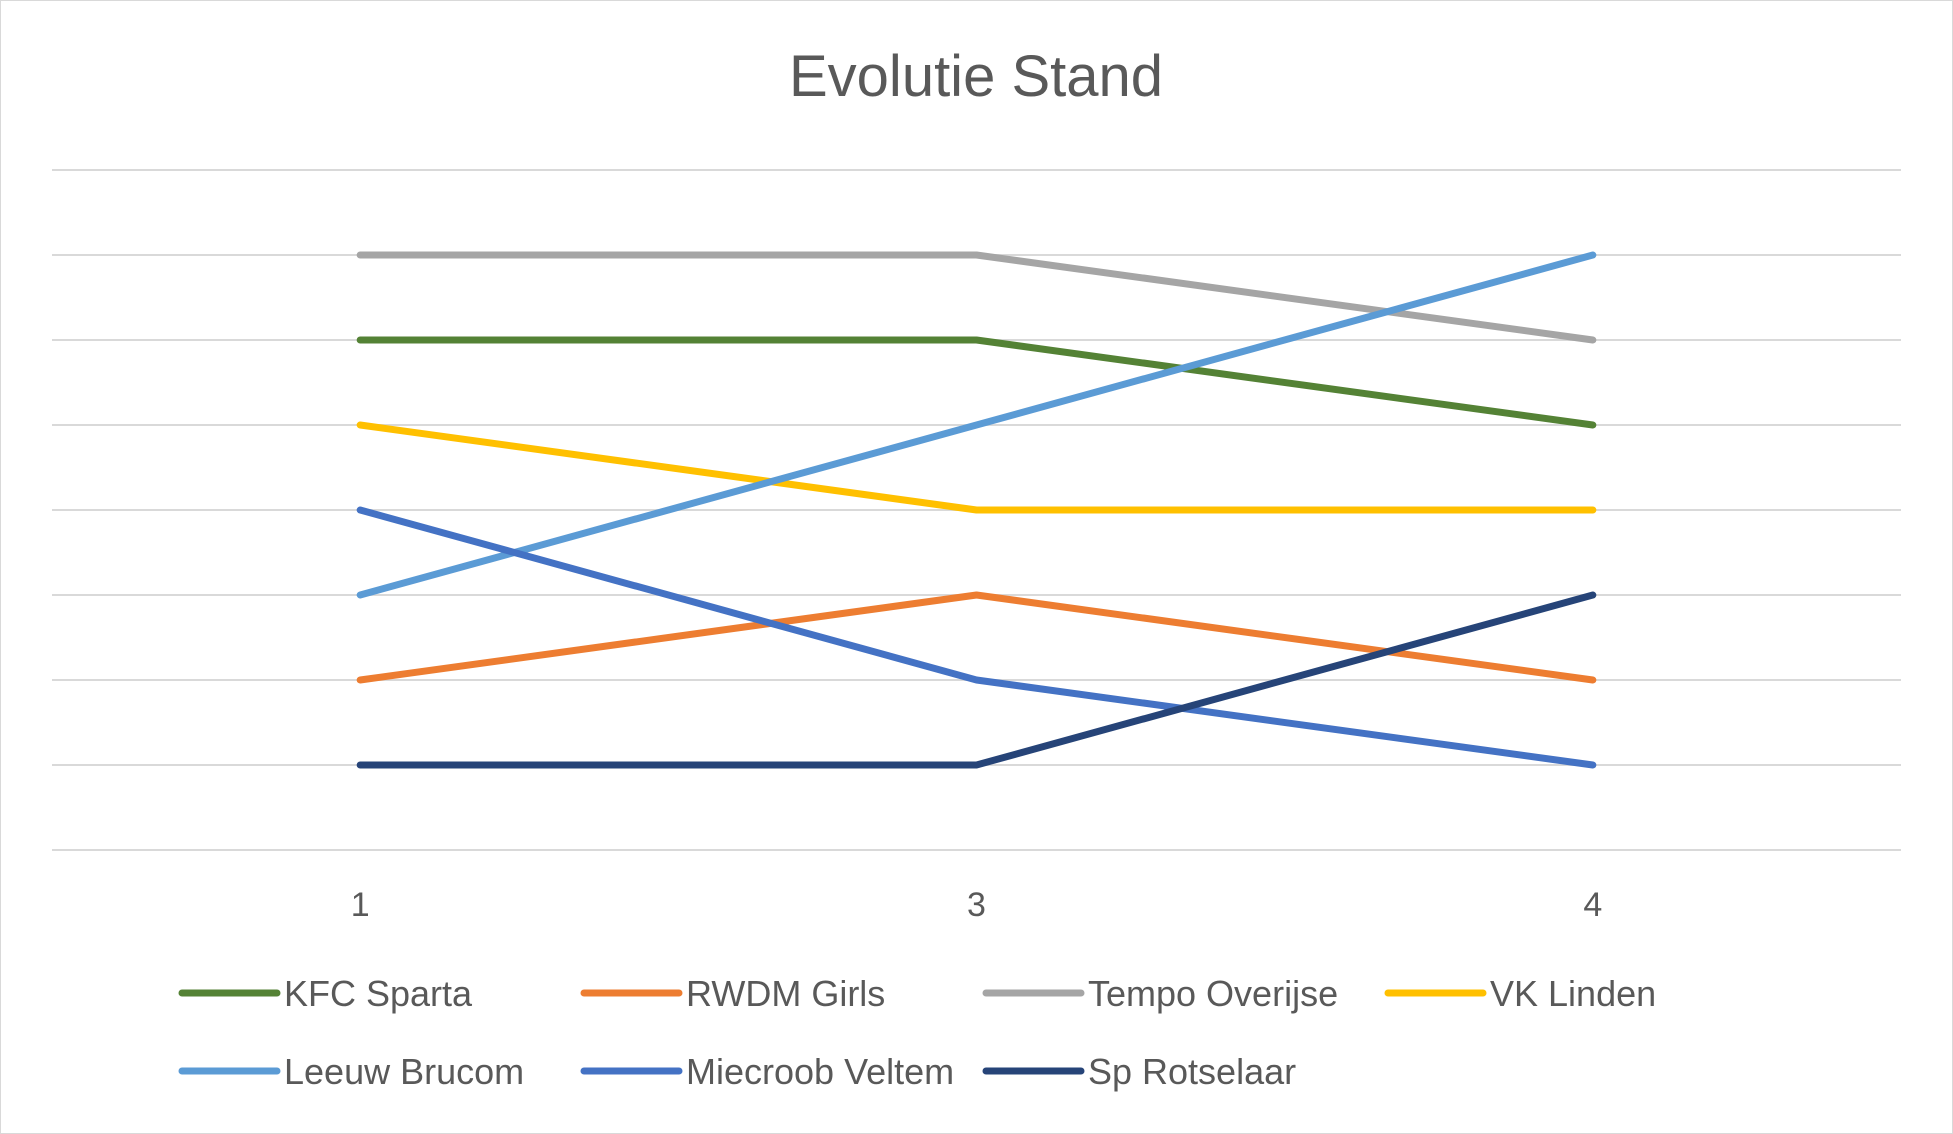  I want to click on legend-item: RWDM Girls, so click(732, 993).